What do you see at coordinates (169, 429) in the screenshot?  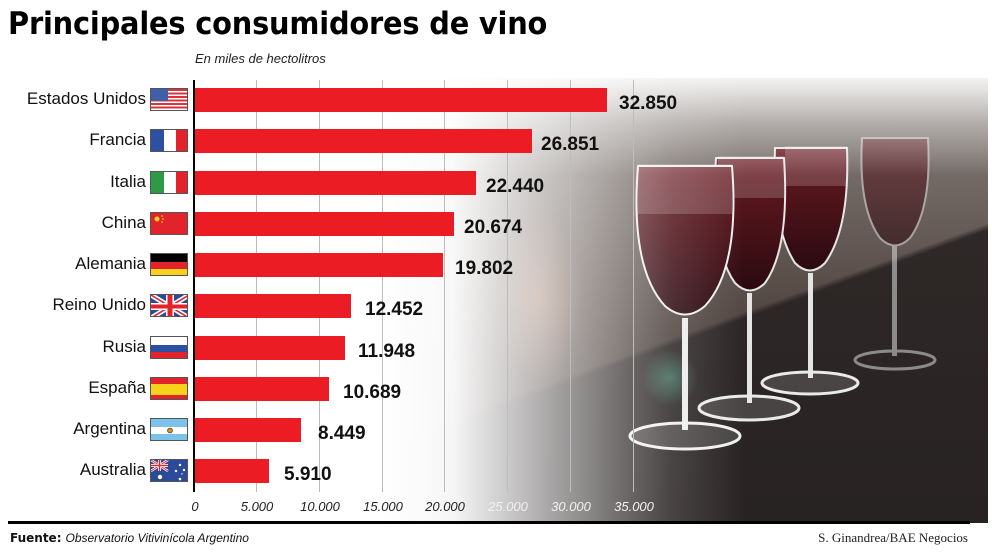 I see `ar-flag-icon` at bounding box center [169, 429].